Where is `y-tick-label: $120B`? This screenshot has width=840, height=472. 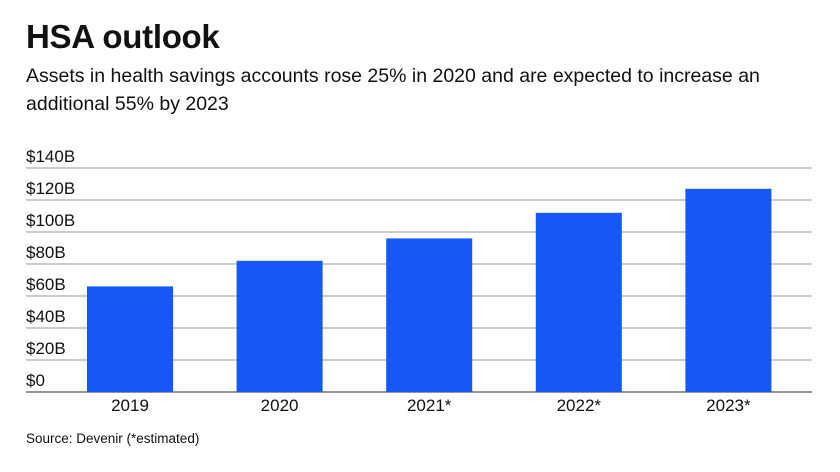
y-tick-label: $120B is located at coordinates (50, 188).